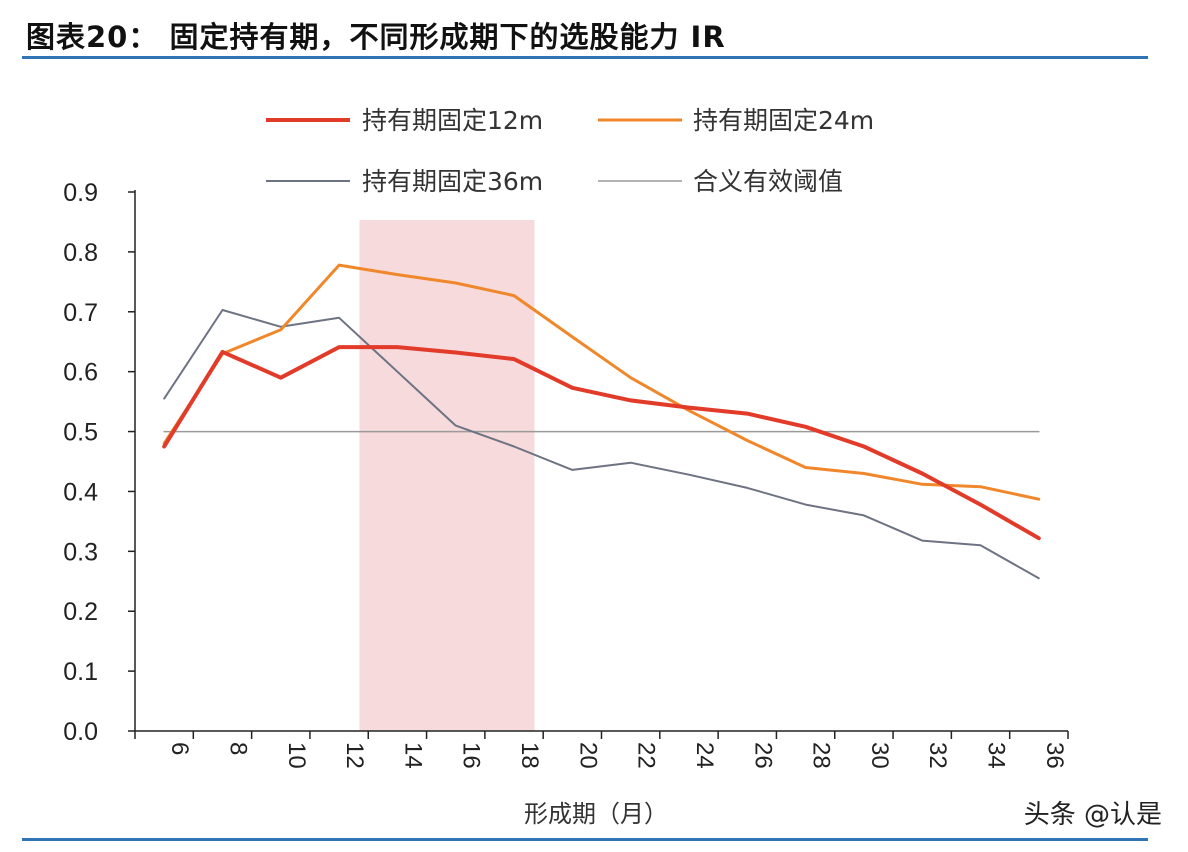  Describe the element at coordinates (783, 120) in the screenshot. I see `legend-label: 持有期固定24m` at that location.